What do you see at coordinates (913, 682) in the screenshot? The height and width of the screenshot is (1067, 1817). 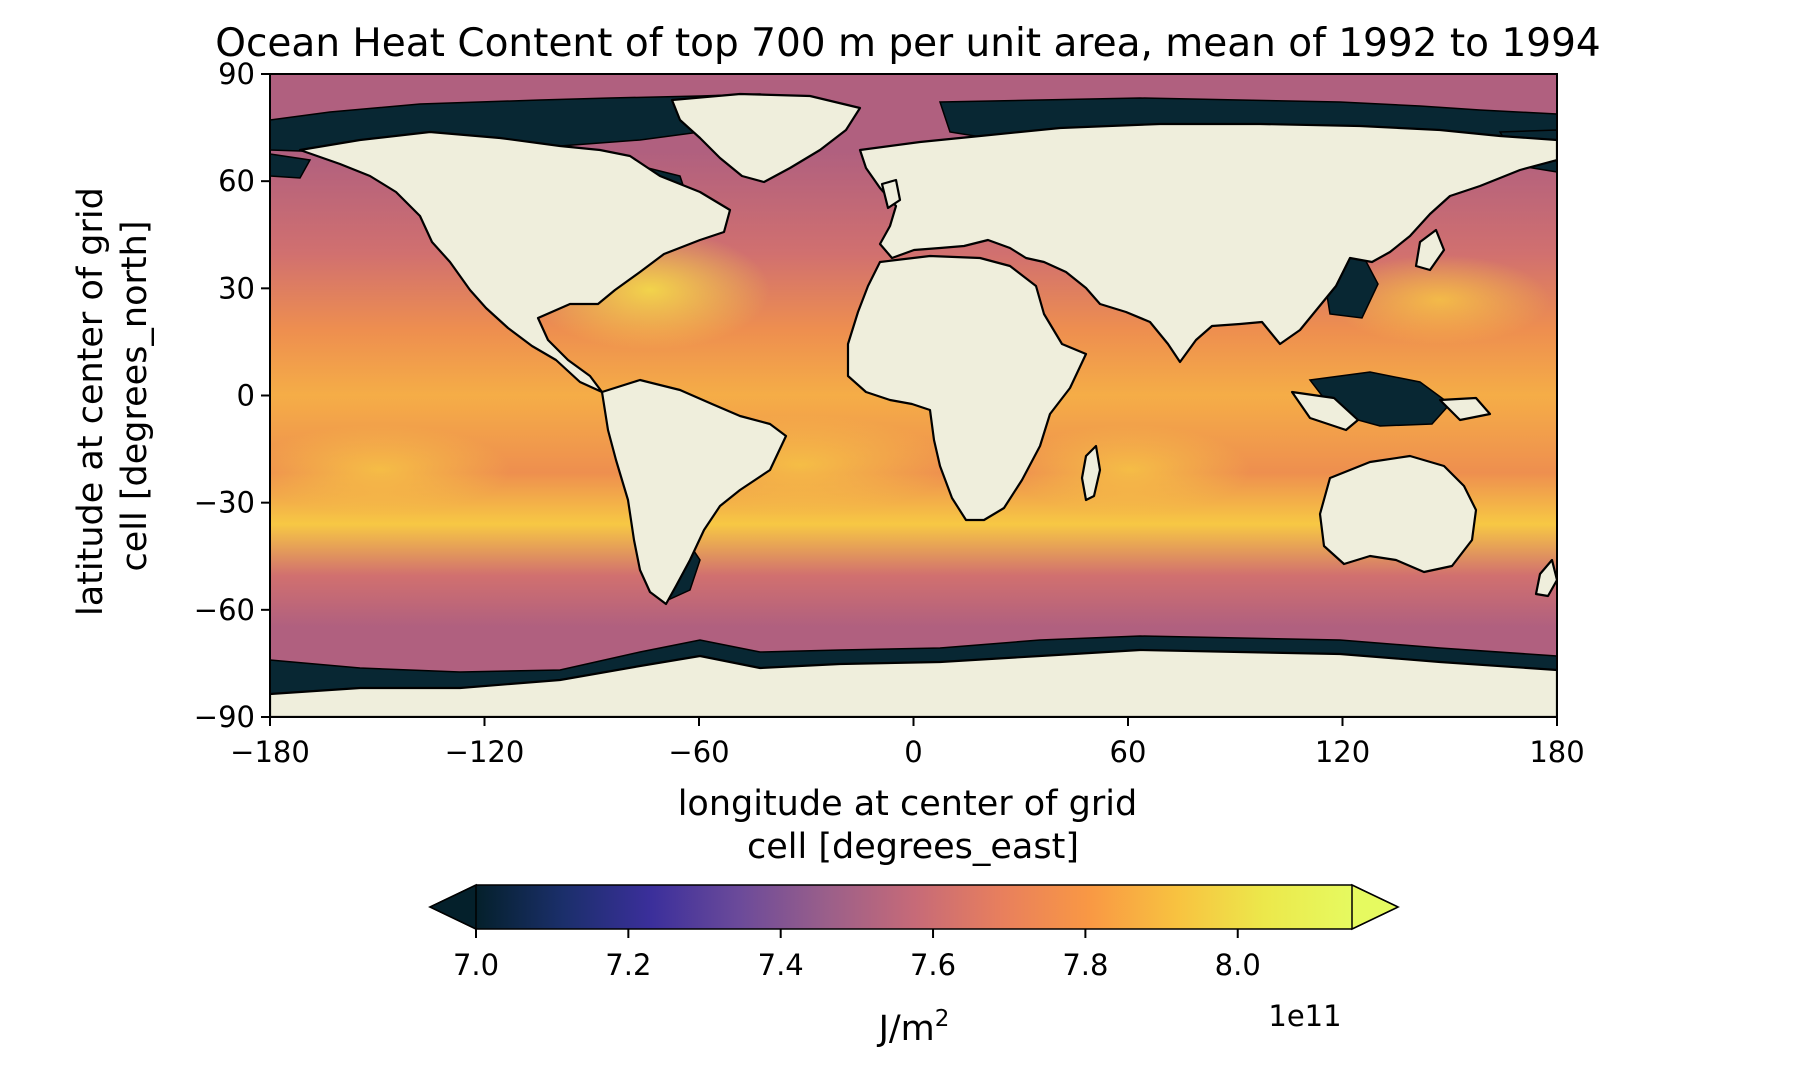 I see `antarctica` at bounding box center [913, 682].